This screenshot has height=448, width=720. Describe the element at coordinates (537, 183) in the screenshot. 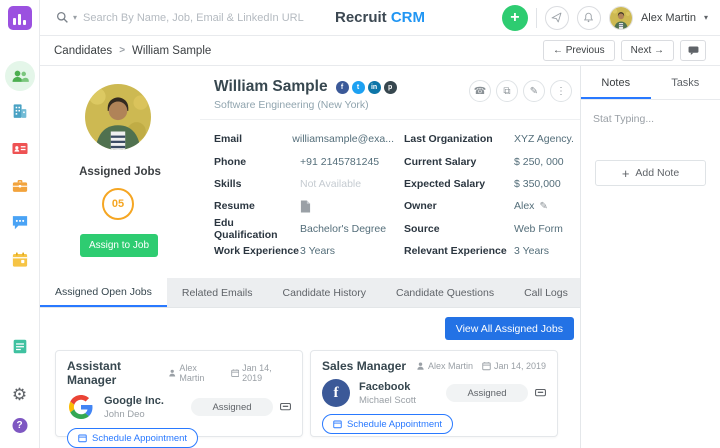

I see `expected-salary-value: $ 350,000` at that location.